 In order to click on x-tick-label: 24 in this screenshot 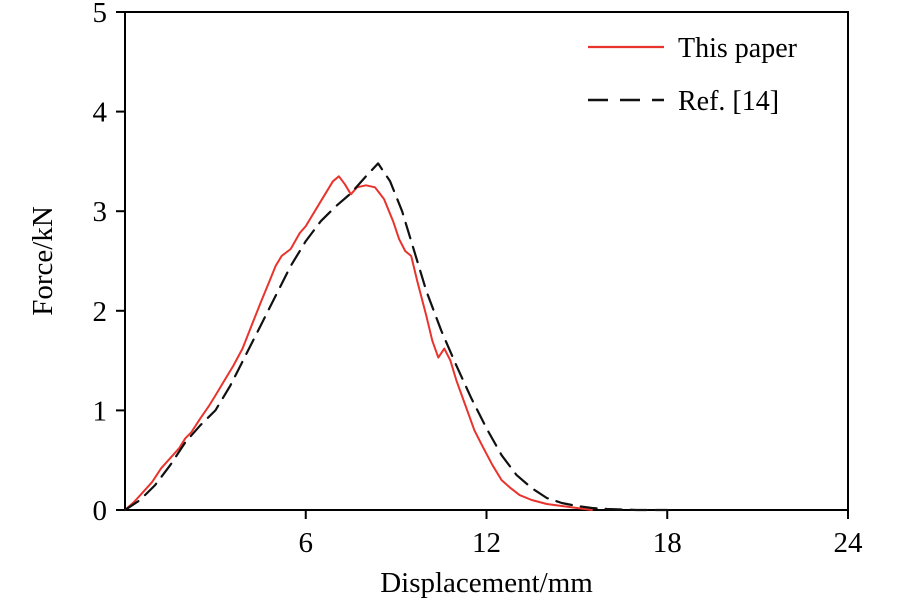, I will do `click(849, 543)`.